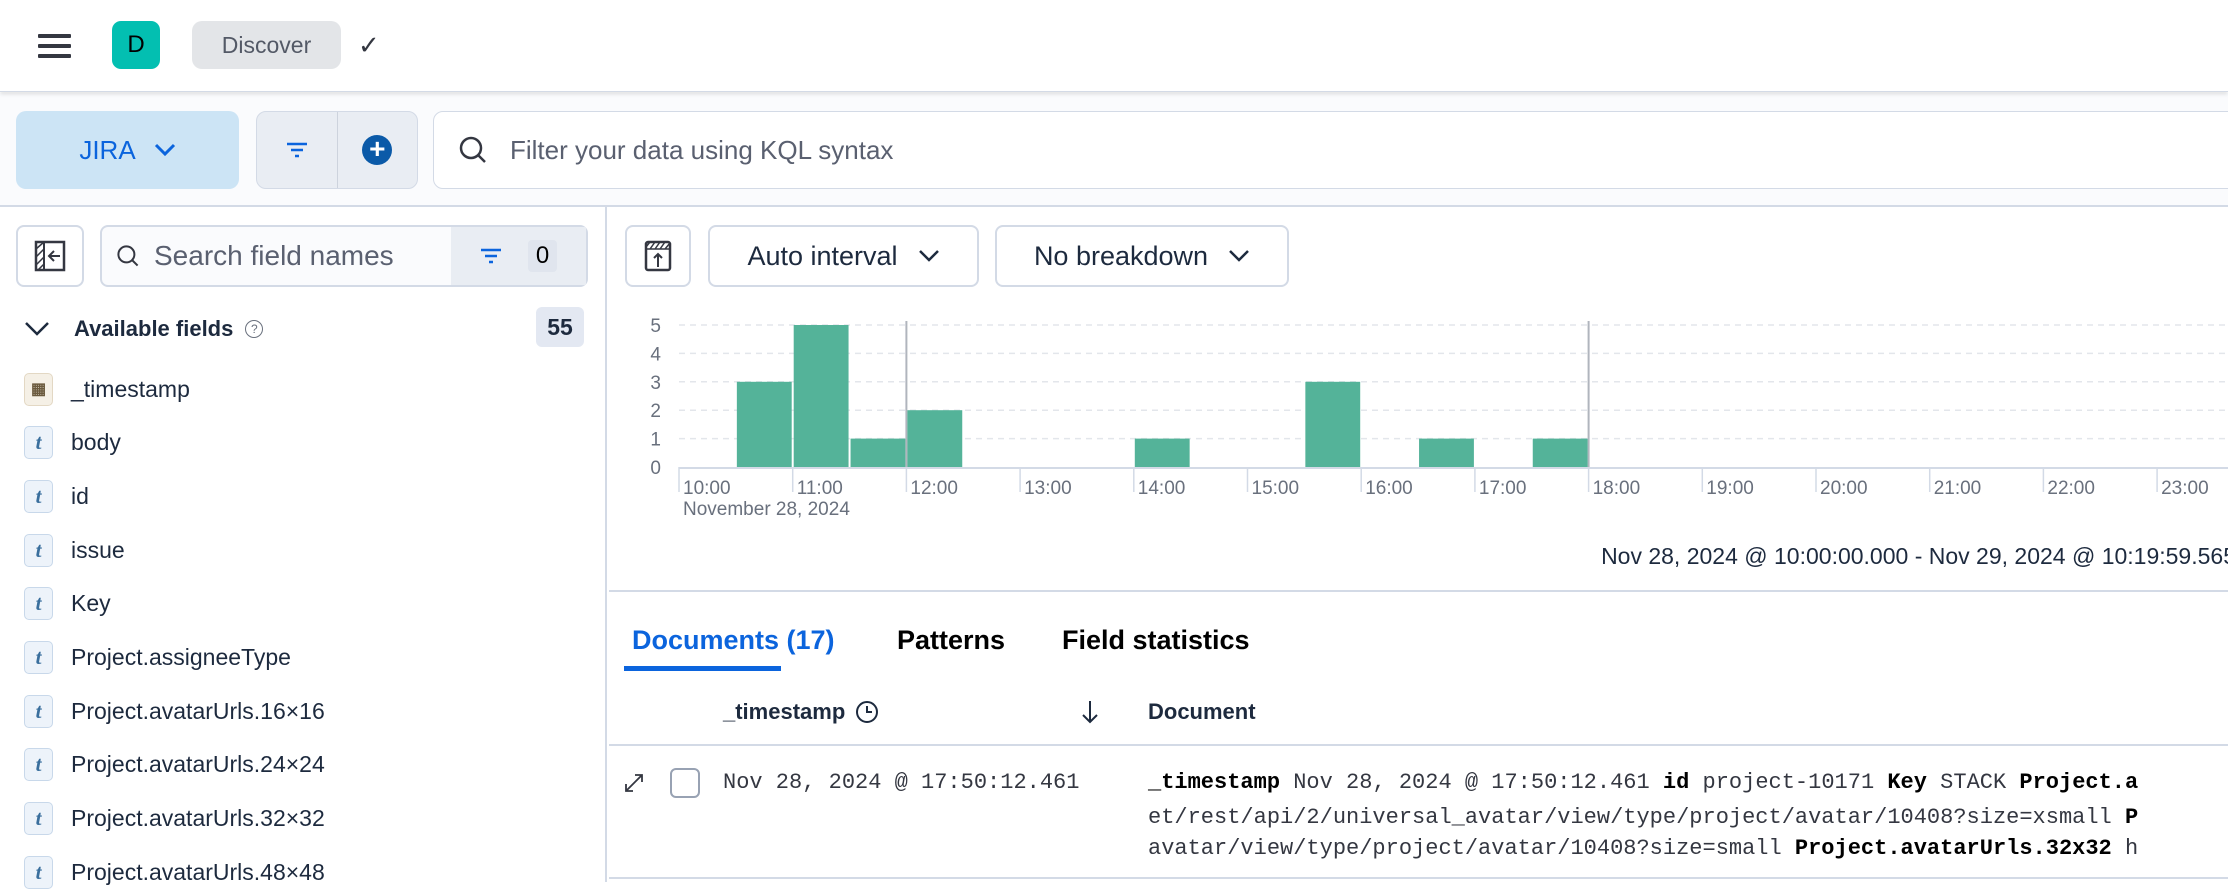 The width and height of the screenshot is (2228, 892). What do you see at coordinates (518, 256) in the screenshot?
I see `field-type-filter-button: 0` at bounding box center [518, 256].